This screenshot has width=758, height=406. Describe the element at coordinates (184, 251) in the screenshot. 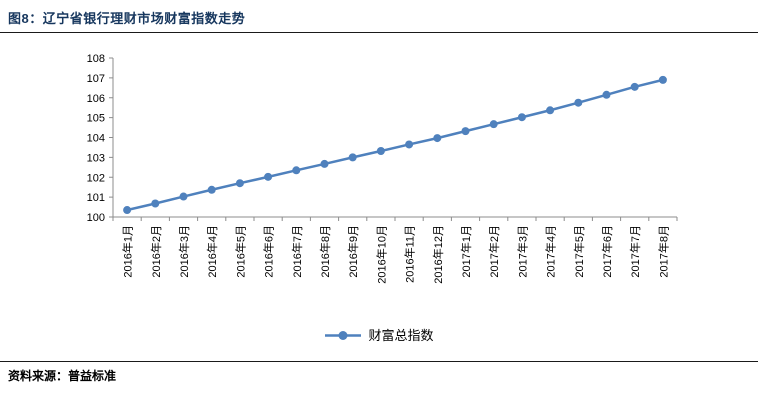

I see `x-tick-label: 2016年3月` at that location.